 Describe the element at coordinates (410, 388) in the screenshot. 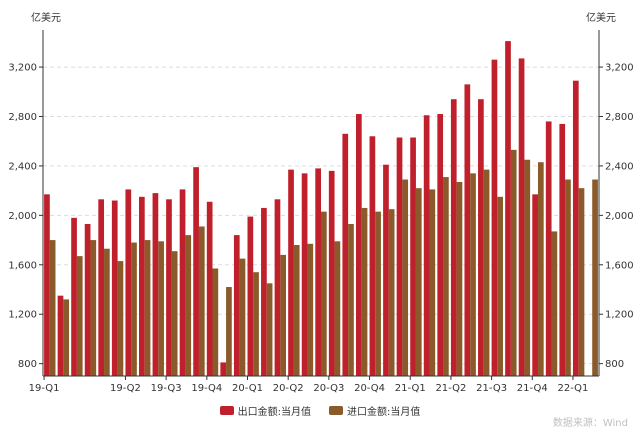

I see `x-tick-label: 21-Q1` at that location.